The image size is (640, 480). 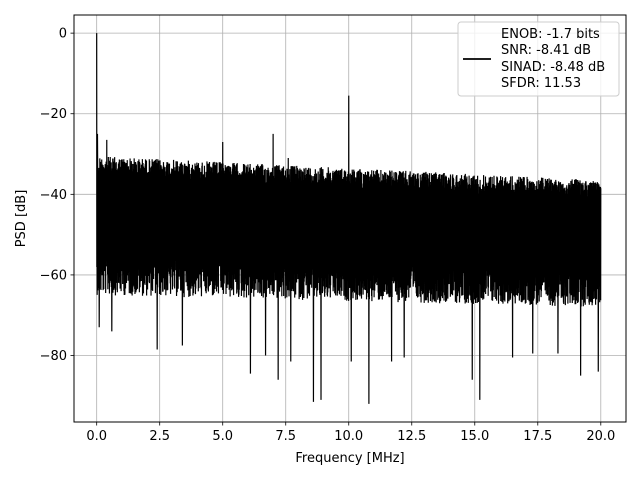 What do you see at coordinates (474, 436) in the screenshot?
I see `x-tick-label: 15.0` at bounding box center [474, 436].